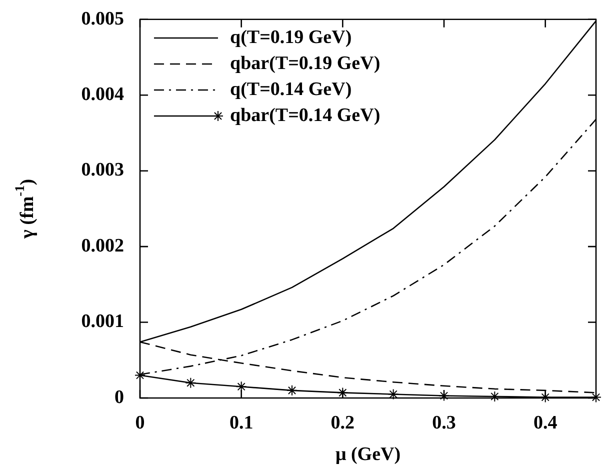 The image size is (602, 475). I want to click on y-tick-label: 0.003, so click(102, 170).